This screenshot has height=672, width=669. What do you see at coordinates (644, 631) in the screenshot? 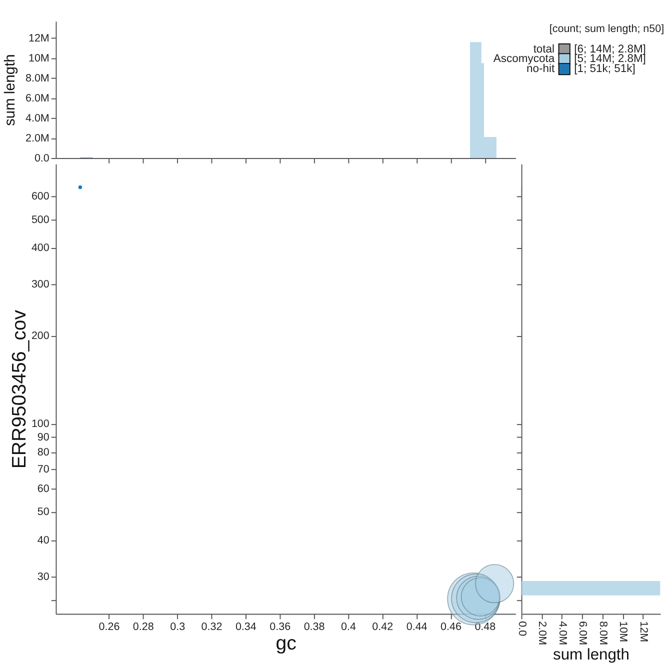
I see `x-tick-label: 12M` at bounding box center [644, 631].